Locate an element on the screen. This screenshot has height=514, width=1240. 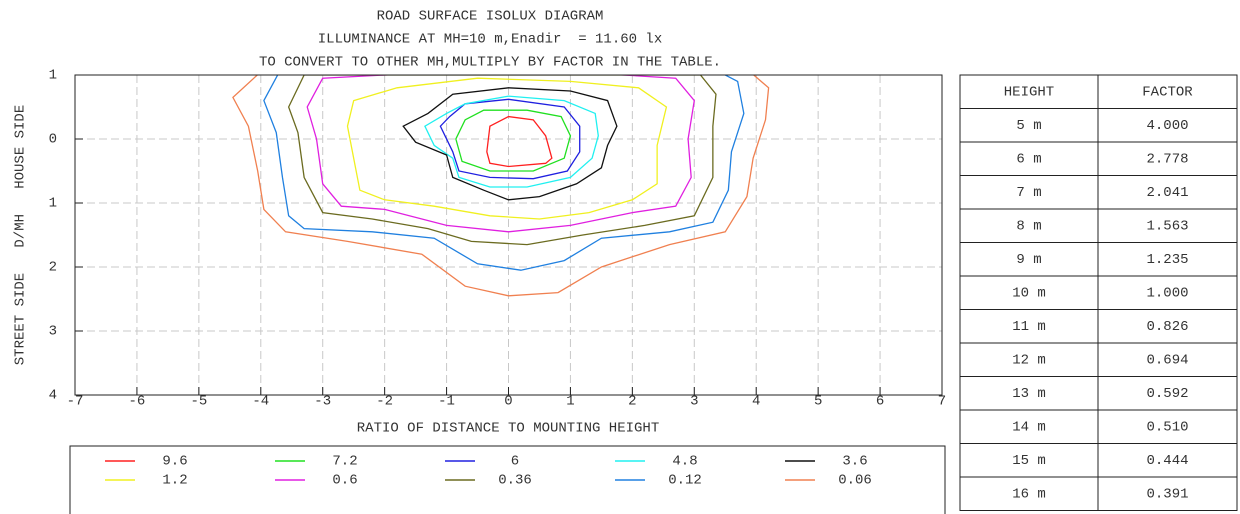
chart-subtitle: ILLUMINANCE AT MH=10 m,Enadir = 11.60 lx is located at coordinates (490, 40).